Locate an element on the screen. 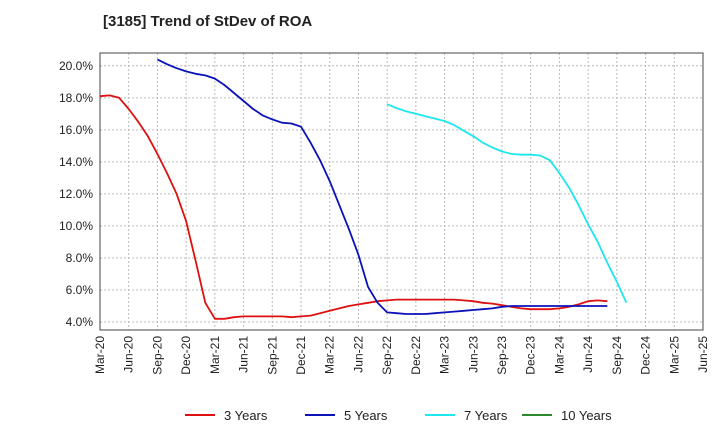 The image size is (720, 440). x-tick-label: Dec-21 is located at coordinates (301, 355).